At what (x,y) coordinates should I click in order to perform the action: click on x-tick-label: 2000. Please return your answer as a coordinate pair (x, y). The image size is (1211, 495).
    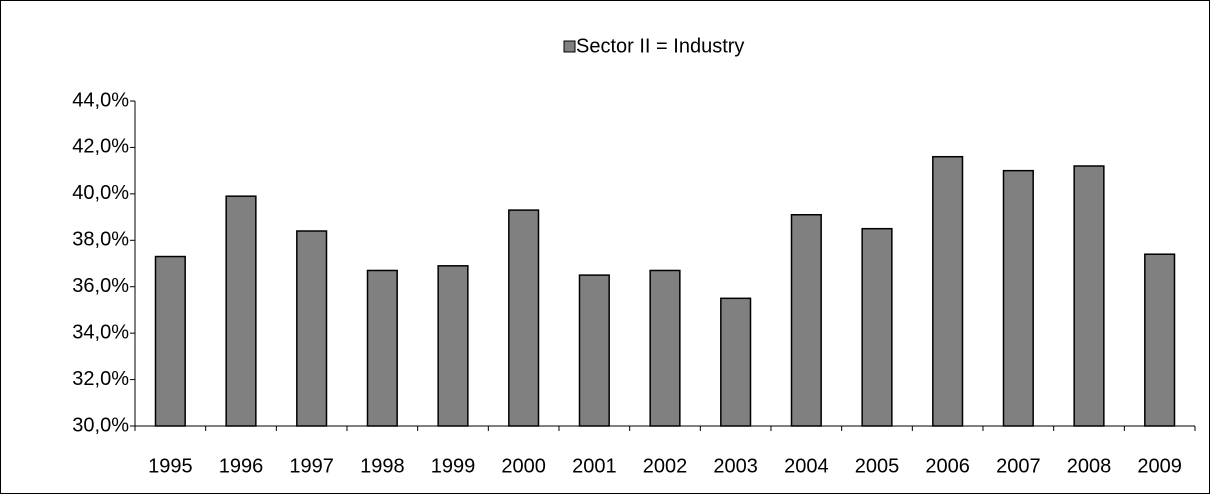
    Looking at the image, I should click on (523, 466).